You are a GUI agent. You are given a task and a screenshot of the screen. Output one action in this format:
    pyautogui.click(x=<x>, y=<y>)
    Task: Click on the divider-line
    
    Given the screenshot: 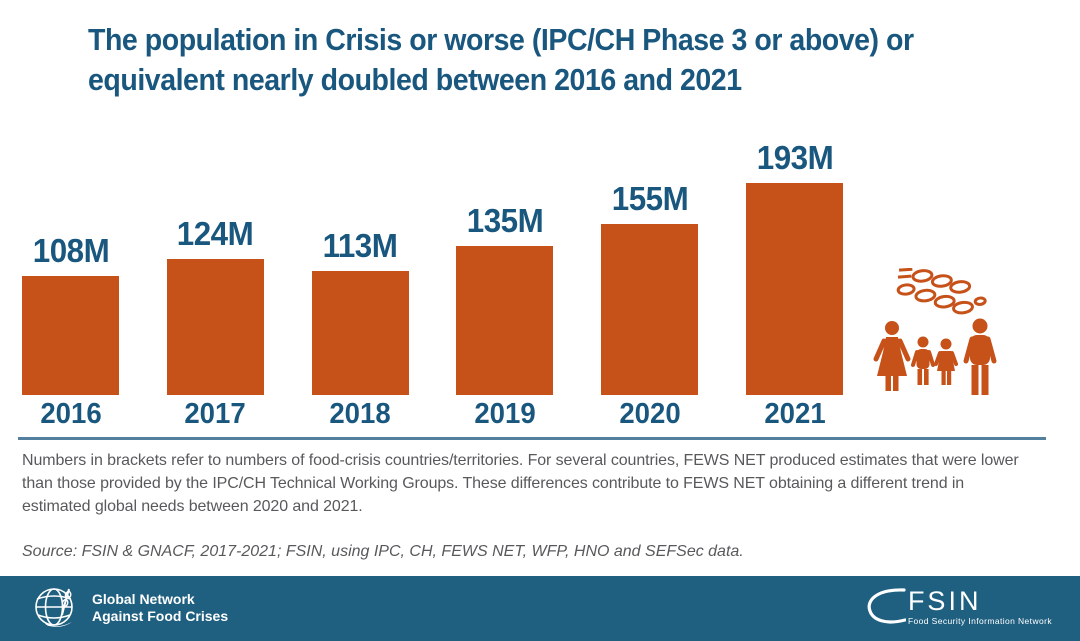 What is the action you would take?
    pyautogui.click(x=532, y=438)
    